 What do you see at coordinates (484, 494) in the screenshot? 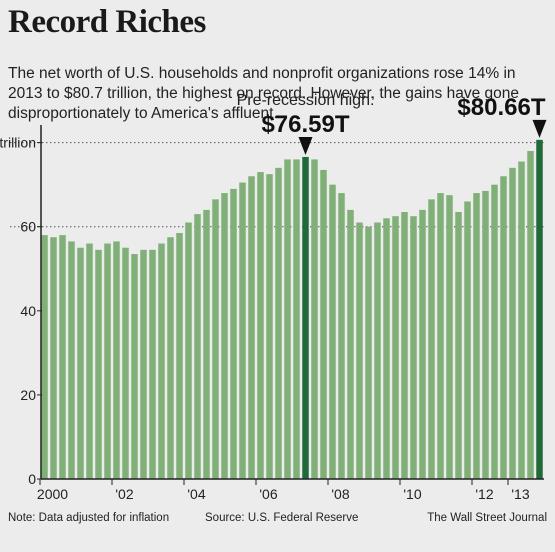
I see `x-tick-label: '12` at bounding box center [484, 494].